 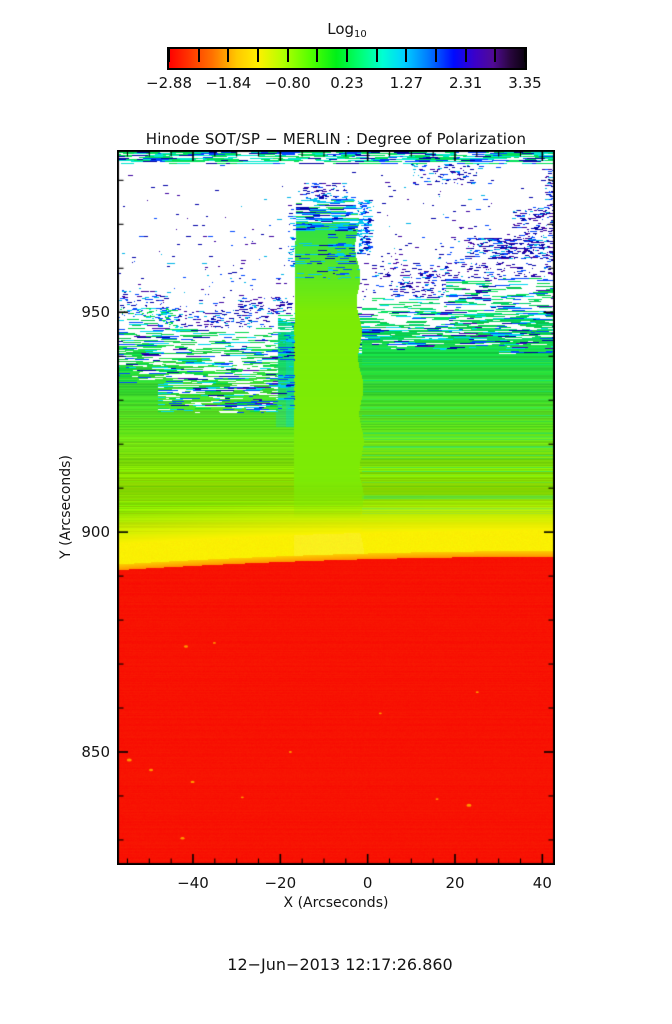 I want to click on y-axis-label: Y (Arcseconds), so click(x=66, y=507).